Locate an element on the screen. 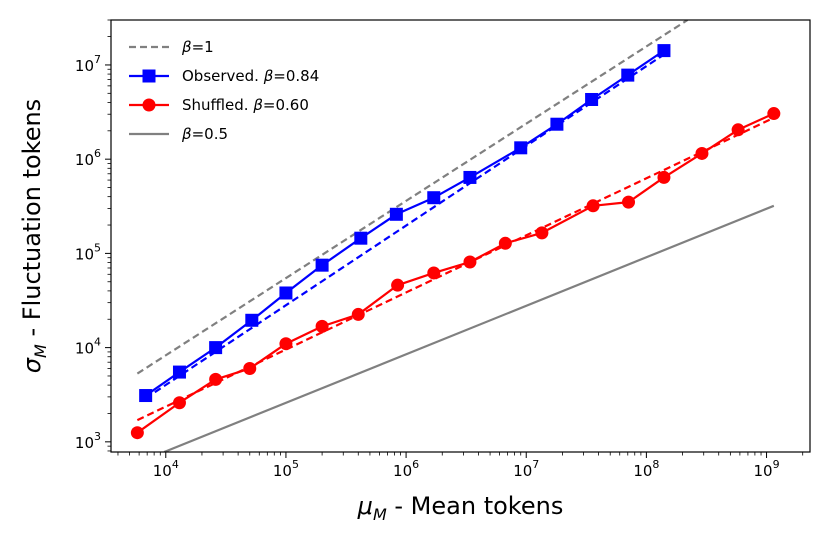 This screenshot has height=554, width=830. x-axis-label: μM - Mean tokens is located at coordinates (460, 508).